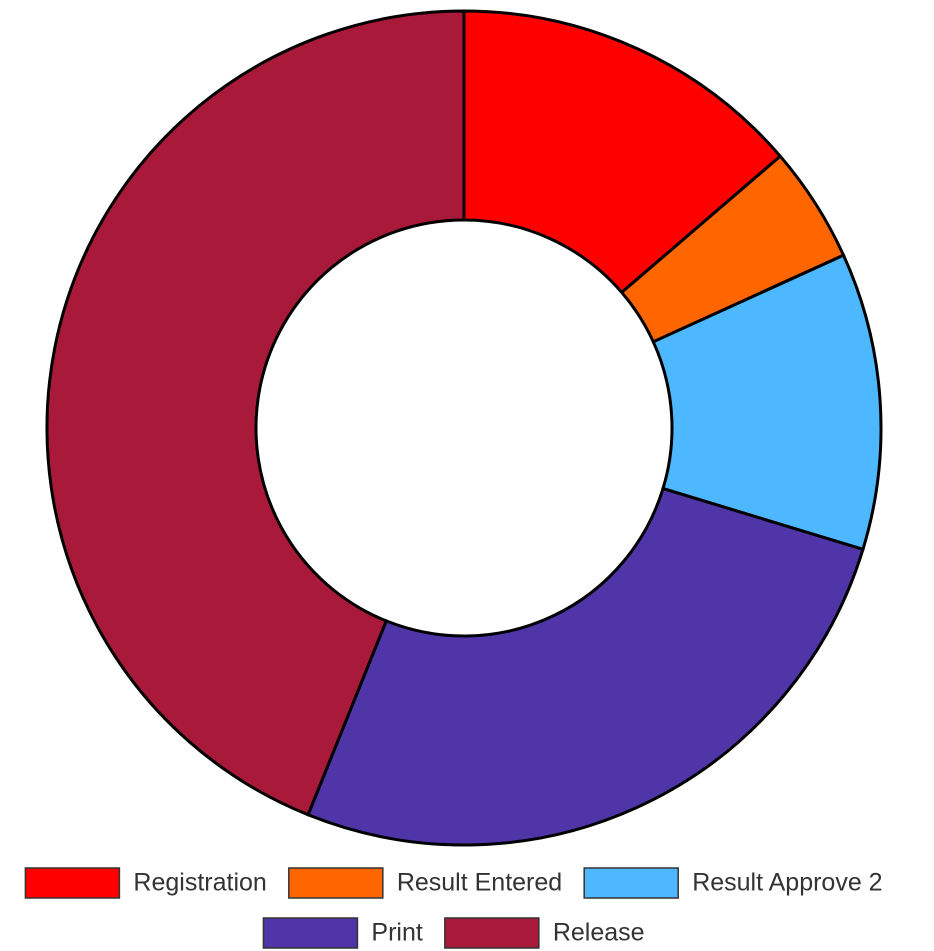 The height and width of the screenshot is (951, 934). Describe the element at coordinates (199, 883) in the screenshot. I see `legend-label: Registration` at that location.